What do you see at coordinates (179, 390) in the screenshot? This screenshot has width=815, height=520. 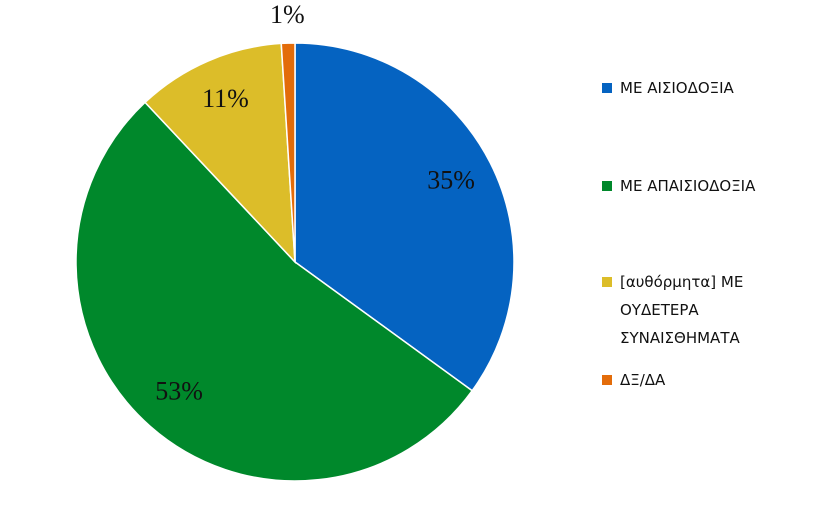 I see `data-label: 53%` at bounding box center [179, 390].